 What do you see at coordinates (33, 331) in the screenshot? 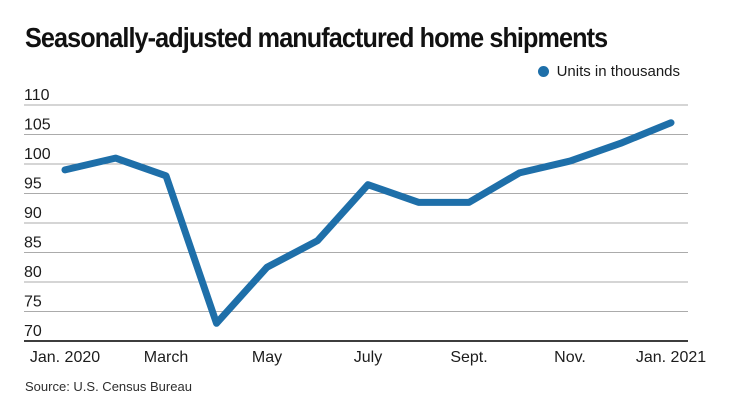
I see `y-tick-label: 70` at bounding box center [33, 331].